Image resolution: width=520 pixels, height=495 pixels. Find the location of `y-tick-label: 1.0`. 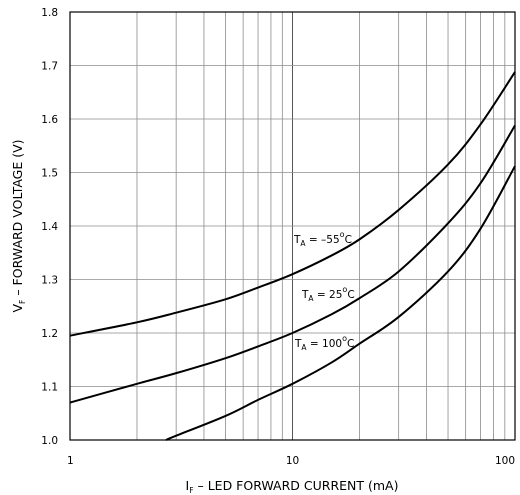

y-tick-label: 1.0 is located at coordinates (49, 441).